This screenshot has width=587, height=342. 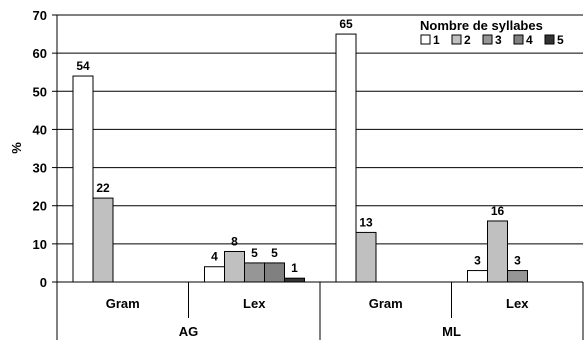 I want to click on legend-label: 5, so click(x=560, y=40).